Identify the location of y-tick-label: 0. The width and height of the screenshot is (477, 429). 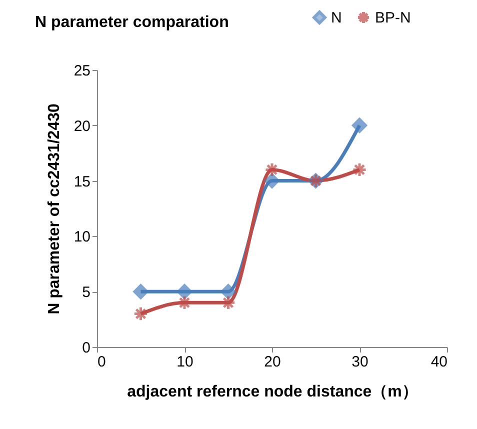
(86, 348).